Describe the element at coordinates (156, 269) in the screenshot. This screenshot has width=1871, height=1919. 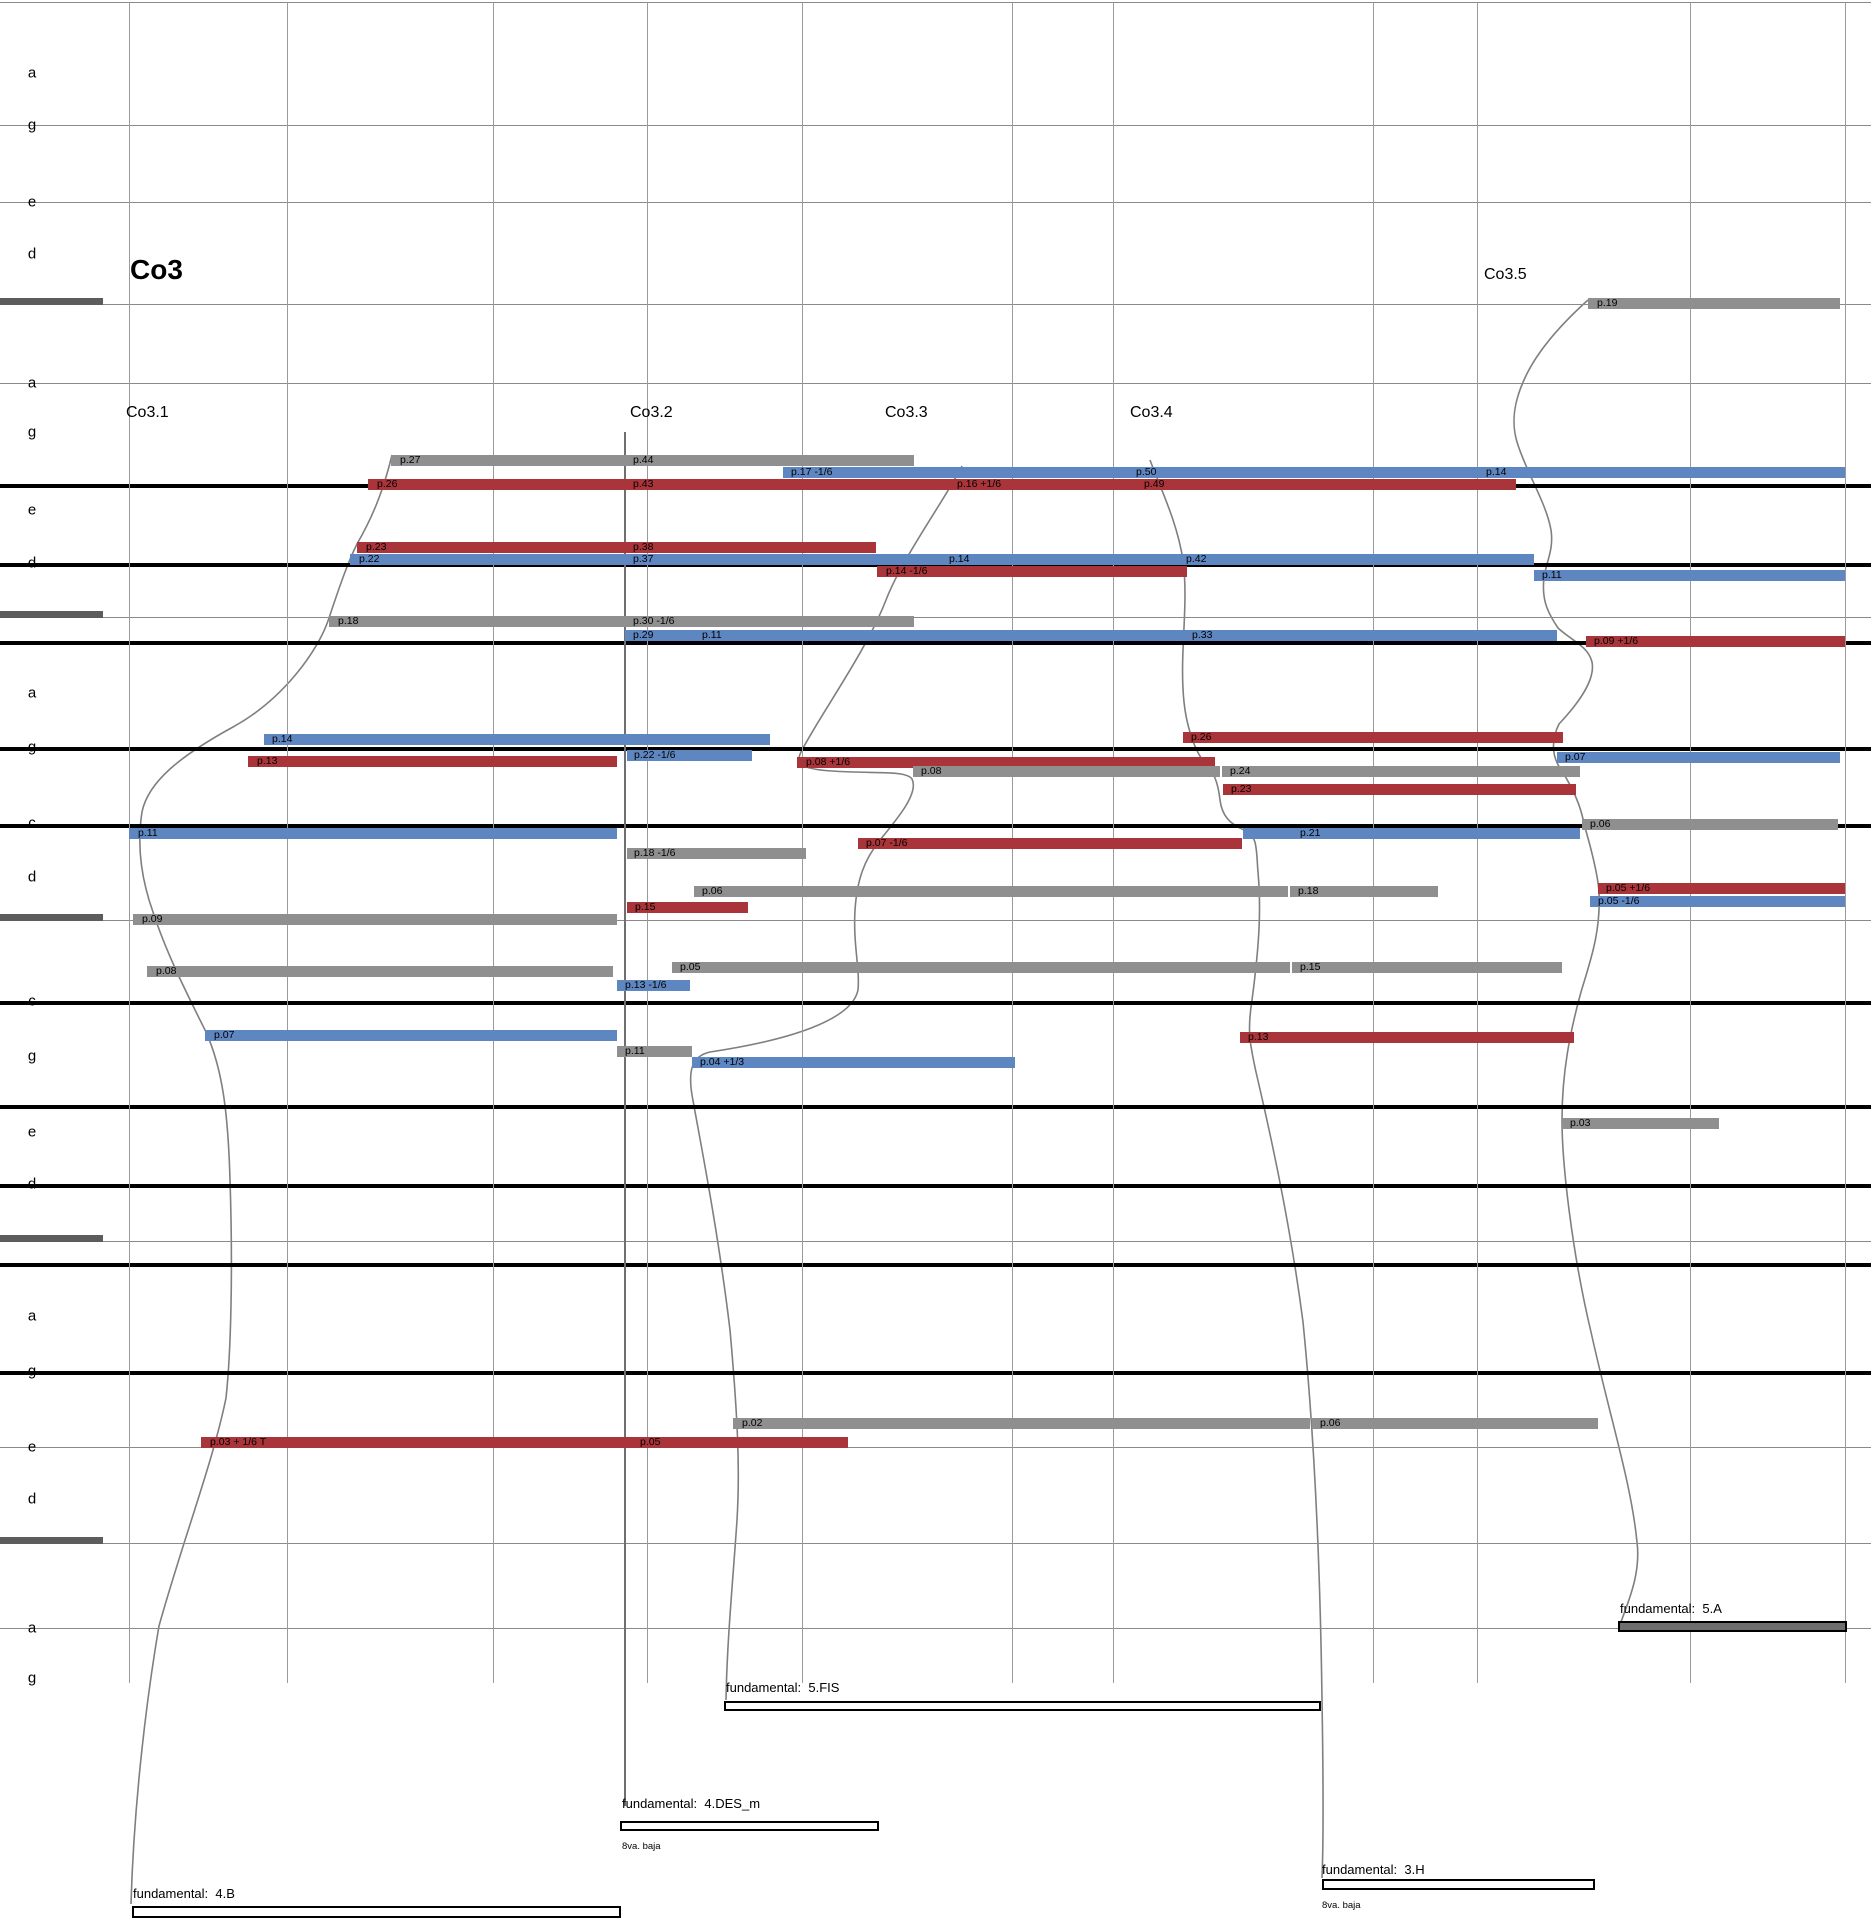
I see `page-title: Co3` at that location.